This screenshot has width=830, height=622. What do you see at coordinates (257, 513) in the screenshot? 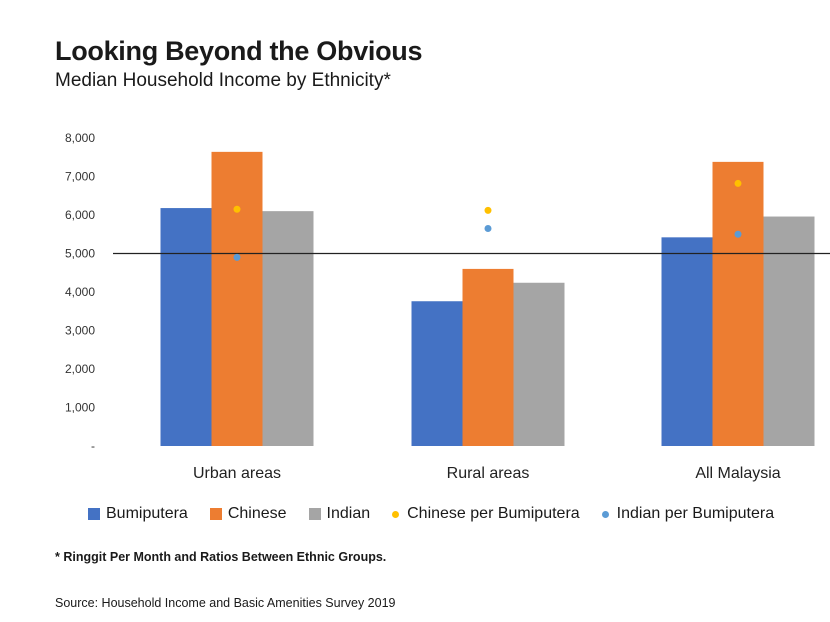
I see `legend-label: Chinese` at bounding box center [257, 513].